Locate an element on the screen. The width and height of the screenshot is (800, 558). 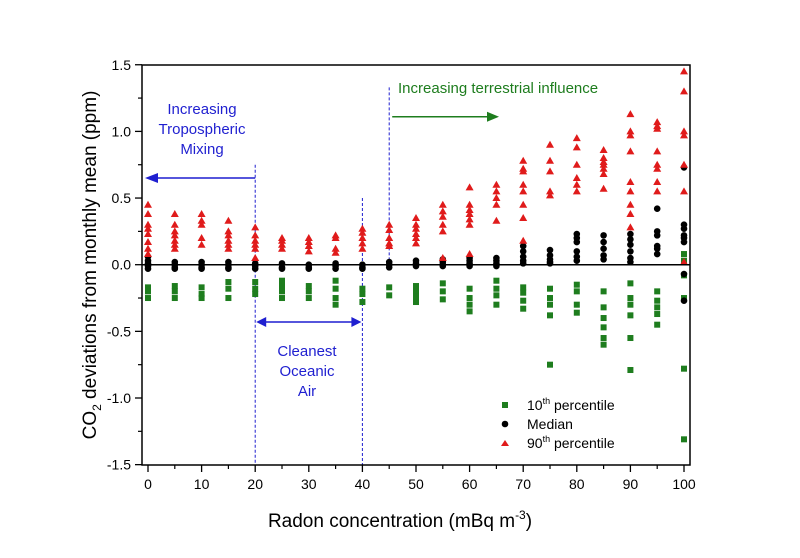
x-tick-label: 0 is located at coordinates (148, 484).